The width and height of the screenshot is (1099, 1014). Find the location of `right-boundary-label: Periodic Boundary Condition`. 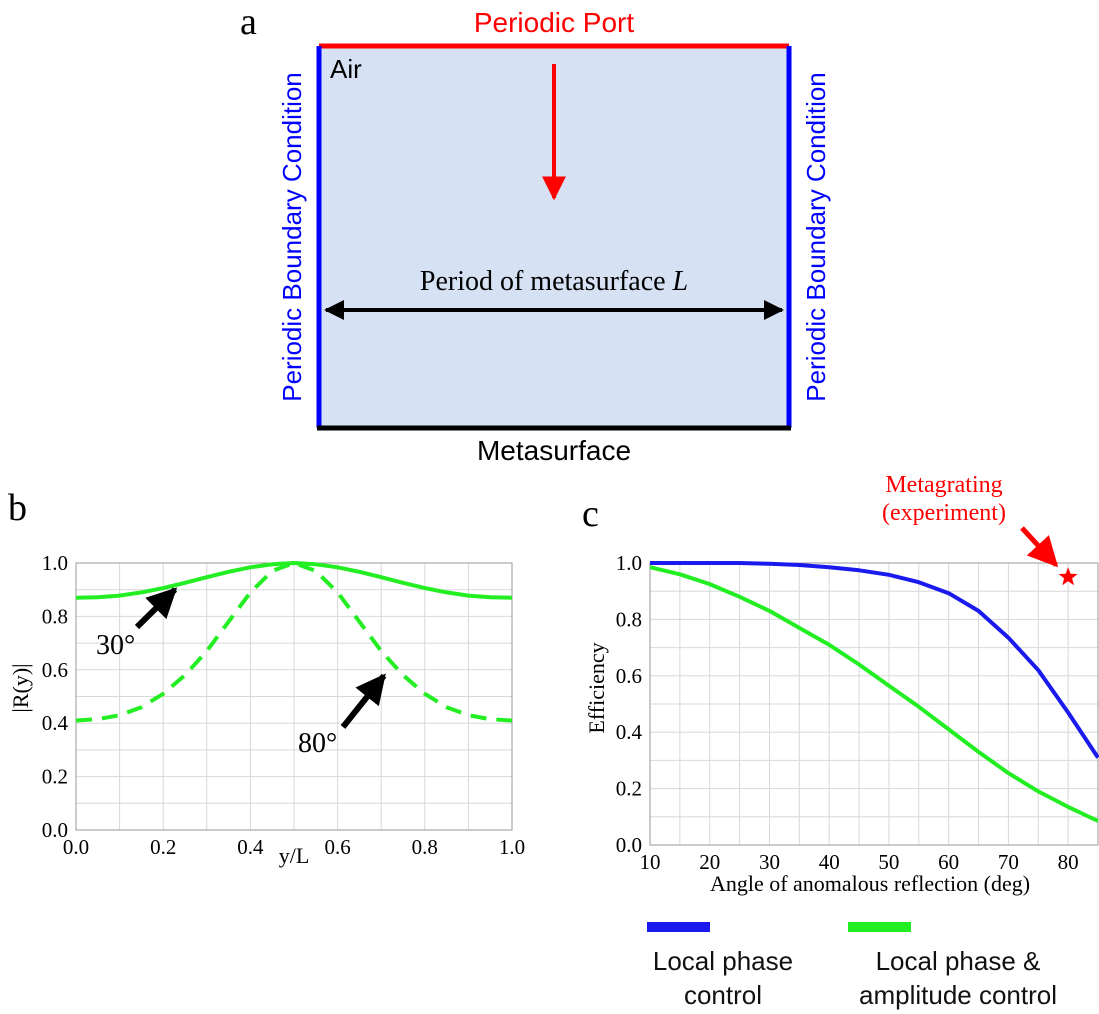

right-boundary-label: Periodic Boundary Condition is located at coordinates (816, 237).